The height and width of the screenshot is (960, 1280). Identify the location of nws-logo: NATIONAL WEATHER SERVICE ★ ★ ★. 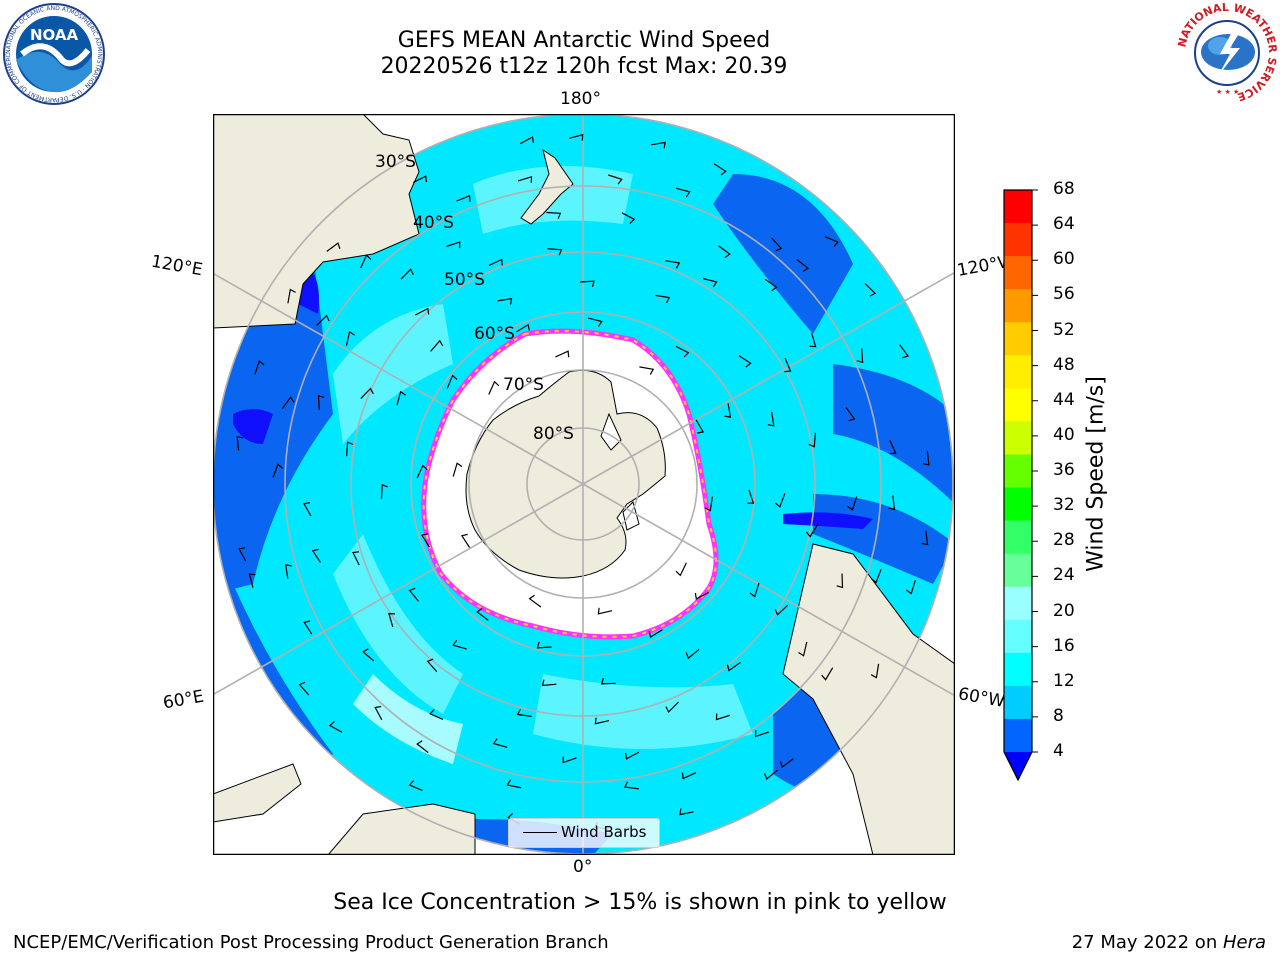
(1227, 53).